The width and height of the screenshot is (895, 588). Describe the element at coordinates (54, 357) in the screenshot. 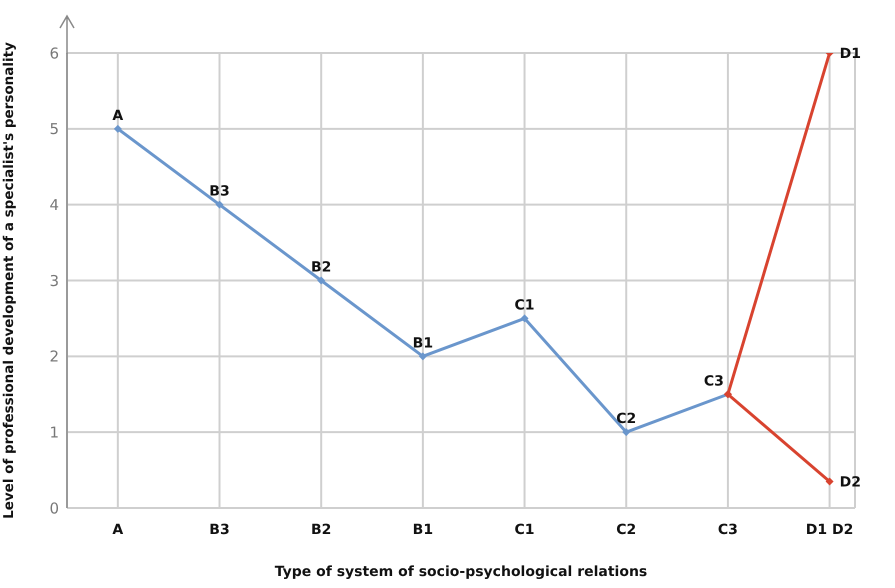

I see `y-tick-label: 2` at that location.